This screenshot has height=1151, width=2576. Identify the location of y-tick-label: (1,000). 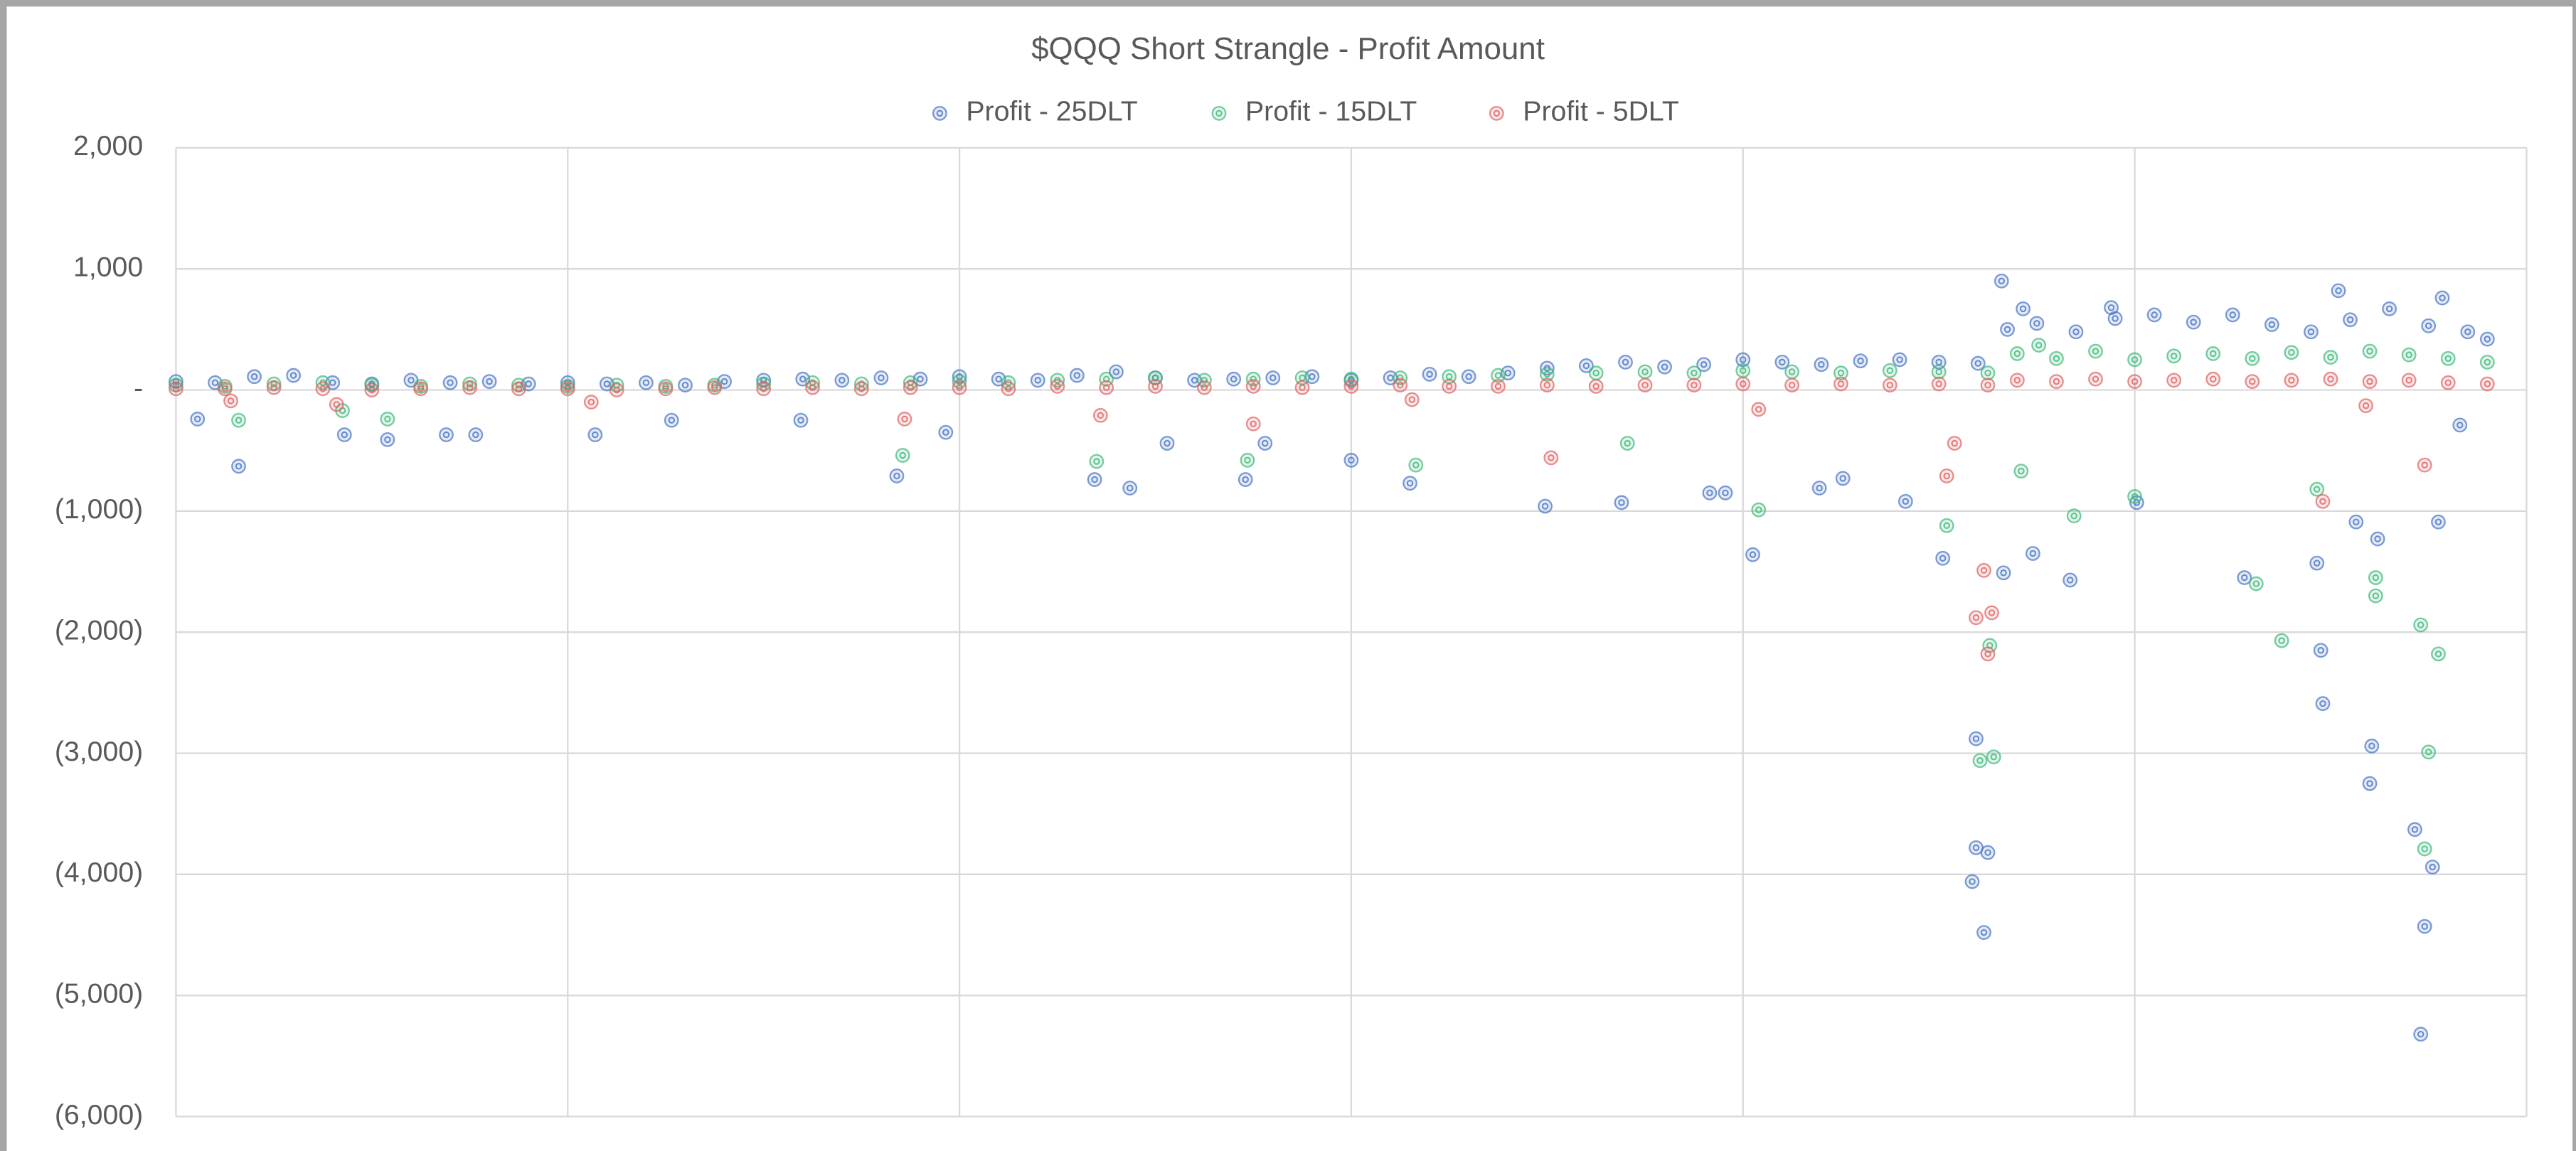
(99, 509).